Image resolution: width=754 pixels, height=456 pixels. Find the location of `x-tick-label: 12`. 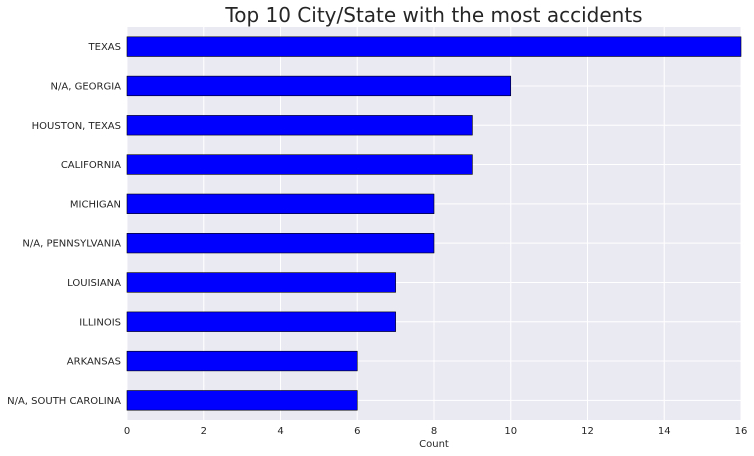

x-tick-label: 12 is located at coordinates (587, 431).